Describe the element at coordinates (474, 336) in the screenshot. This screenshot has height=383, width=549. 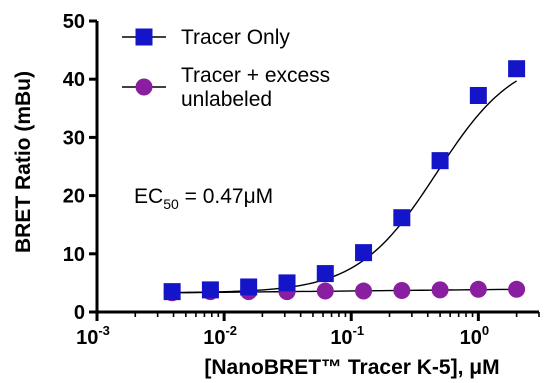
I see `x-tick-label: 10⁰` at that location.